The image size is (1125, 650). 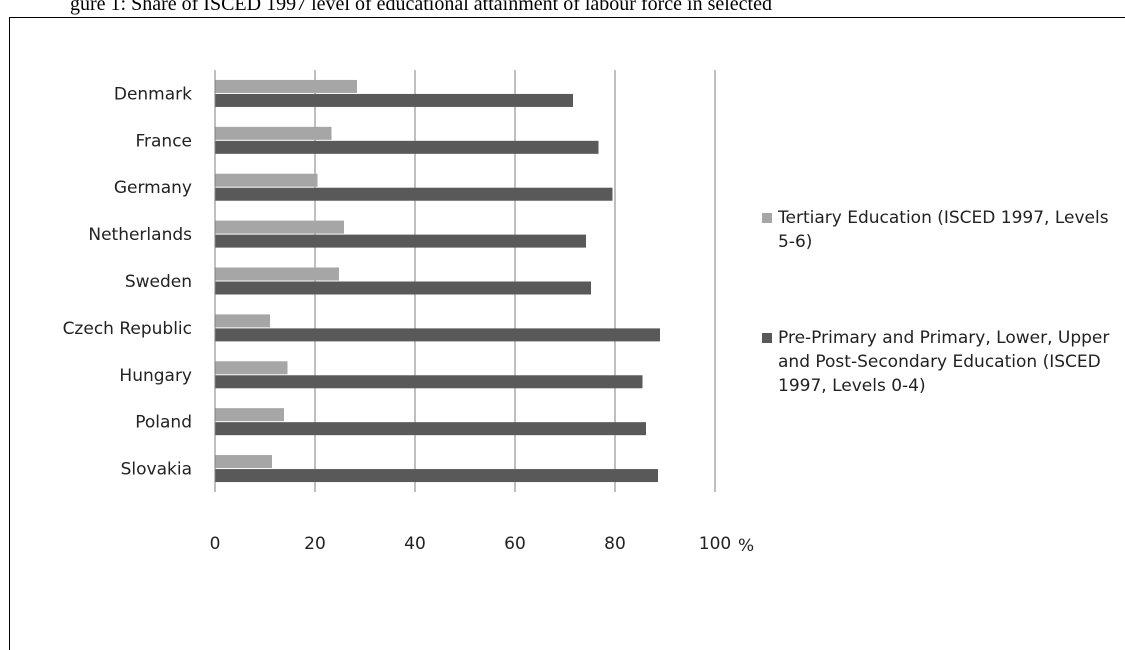 What do you see at coordinates (615, 544) in the screenshot?
I see `x-tick-label: 80` at bounding box center [615, 544].